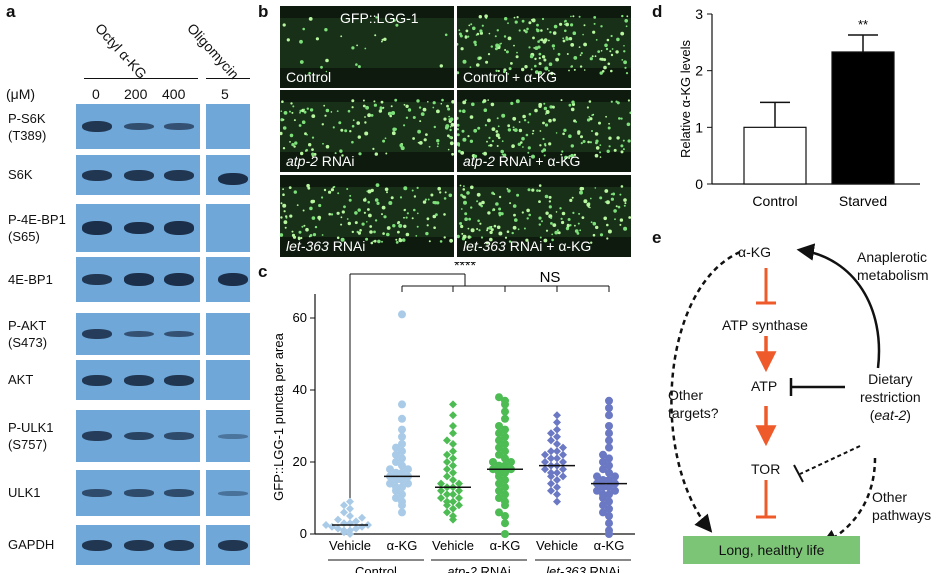 This screenshot has width=946, height=573. I want to click on oligomycin-bracket, so click(228, 78).